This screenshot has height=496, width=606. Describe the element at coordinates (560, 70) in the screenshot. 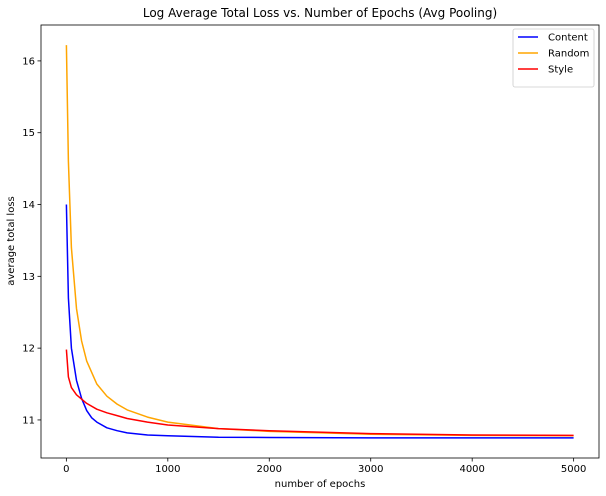

I see `legend-label-style: Style` at that location.